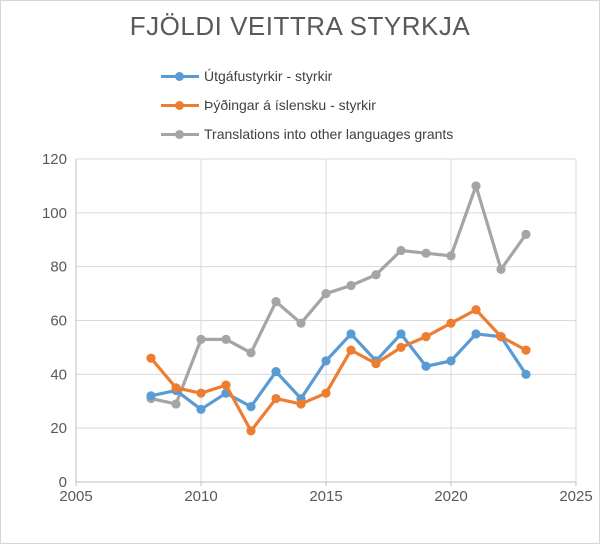  What do you see at coordinates (58, 374) in the screenshot?
I see `y-tick-label: 40` at bounding box center [58, 374].